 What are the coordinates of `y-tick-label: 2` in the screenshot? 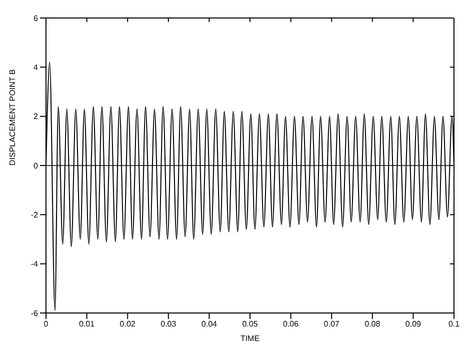 It's located at (36, 117).